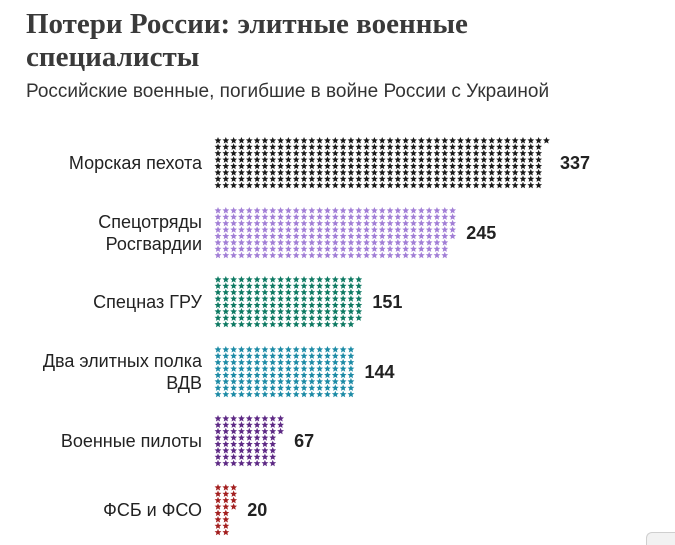  Describe the element at coordinates (481, 233) in the screenshot. I see `value-label: 245` at that location.